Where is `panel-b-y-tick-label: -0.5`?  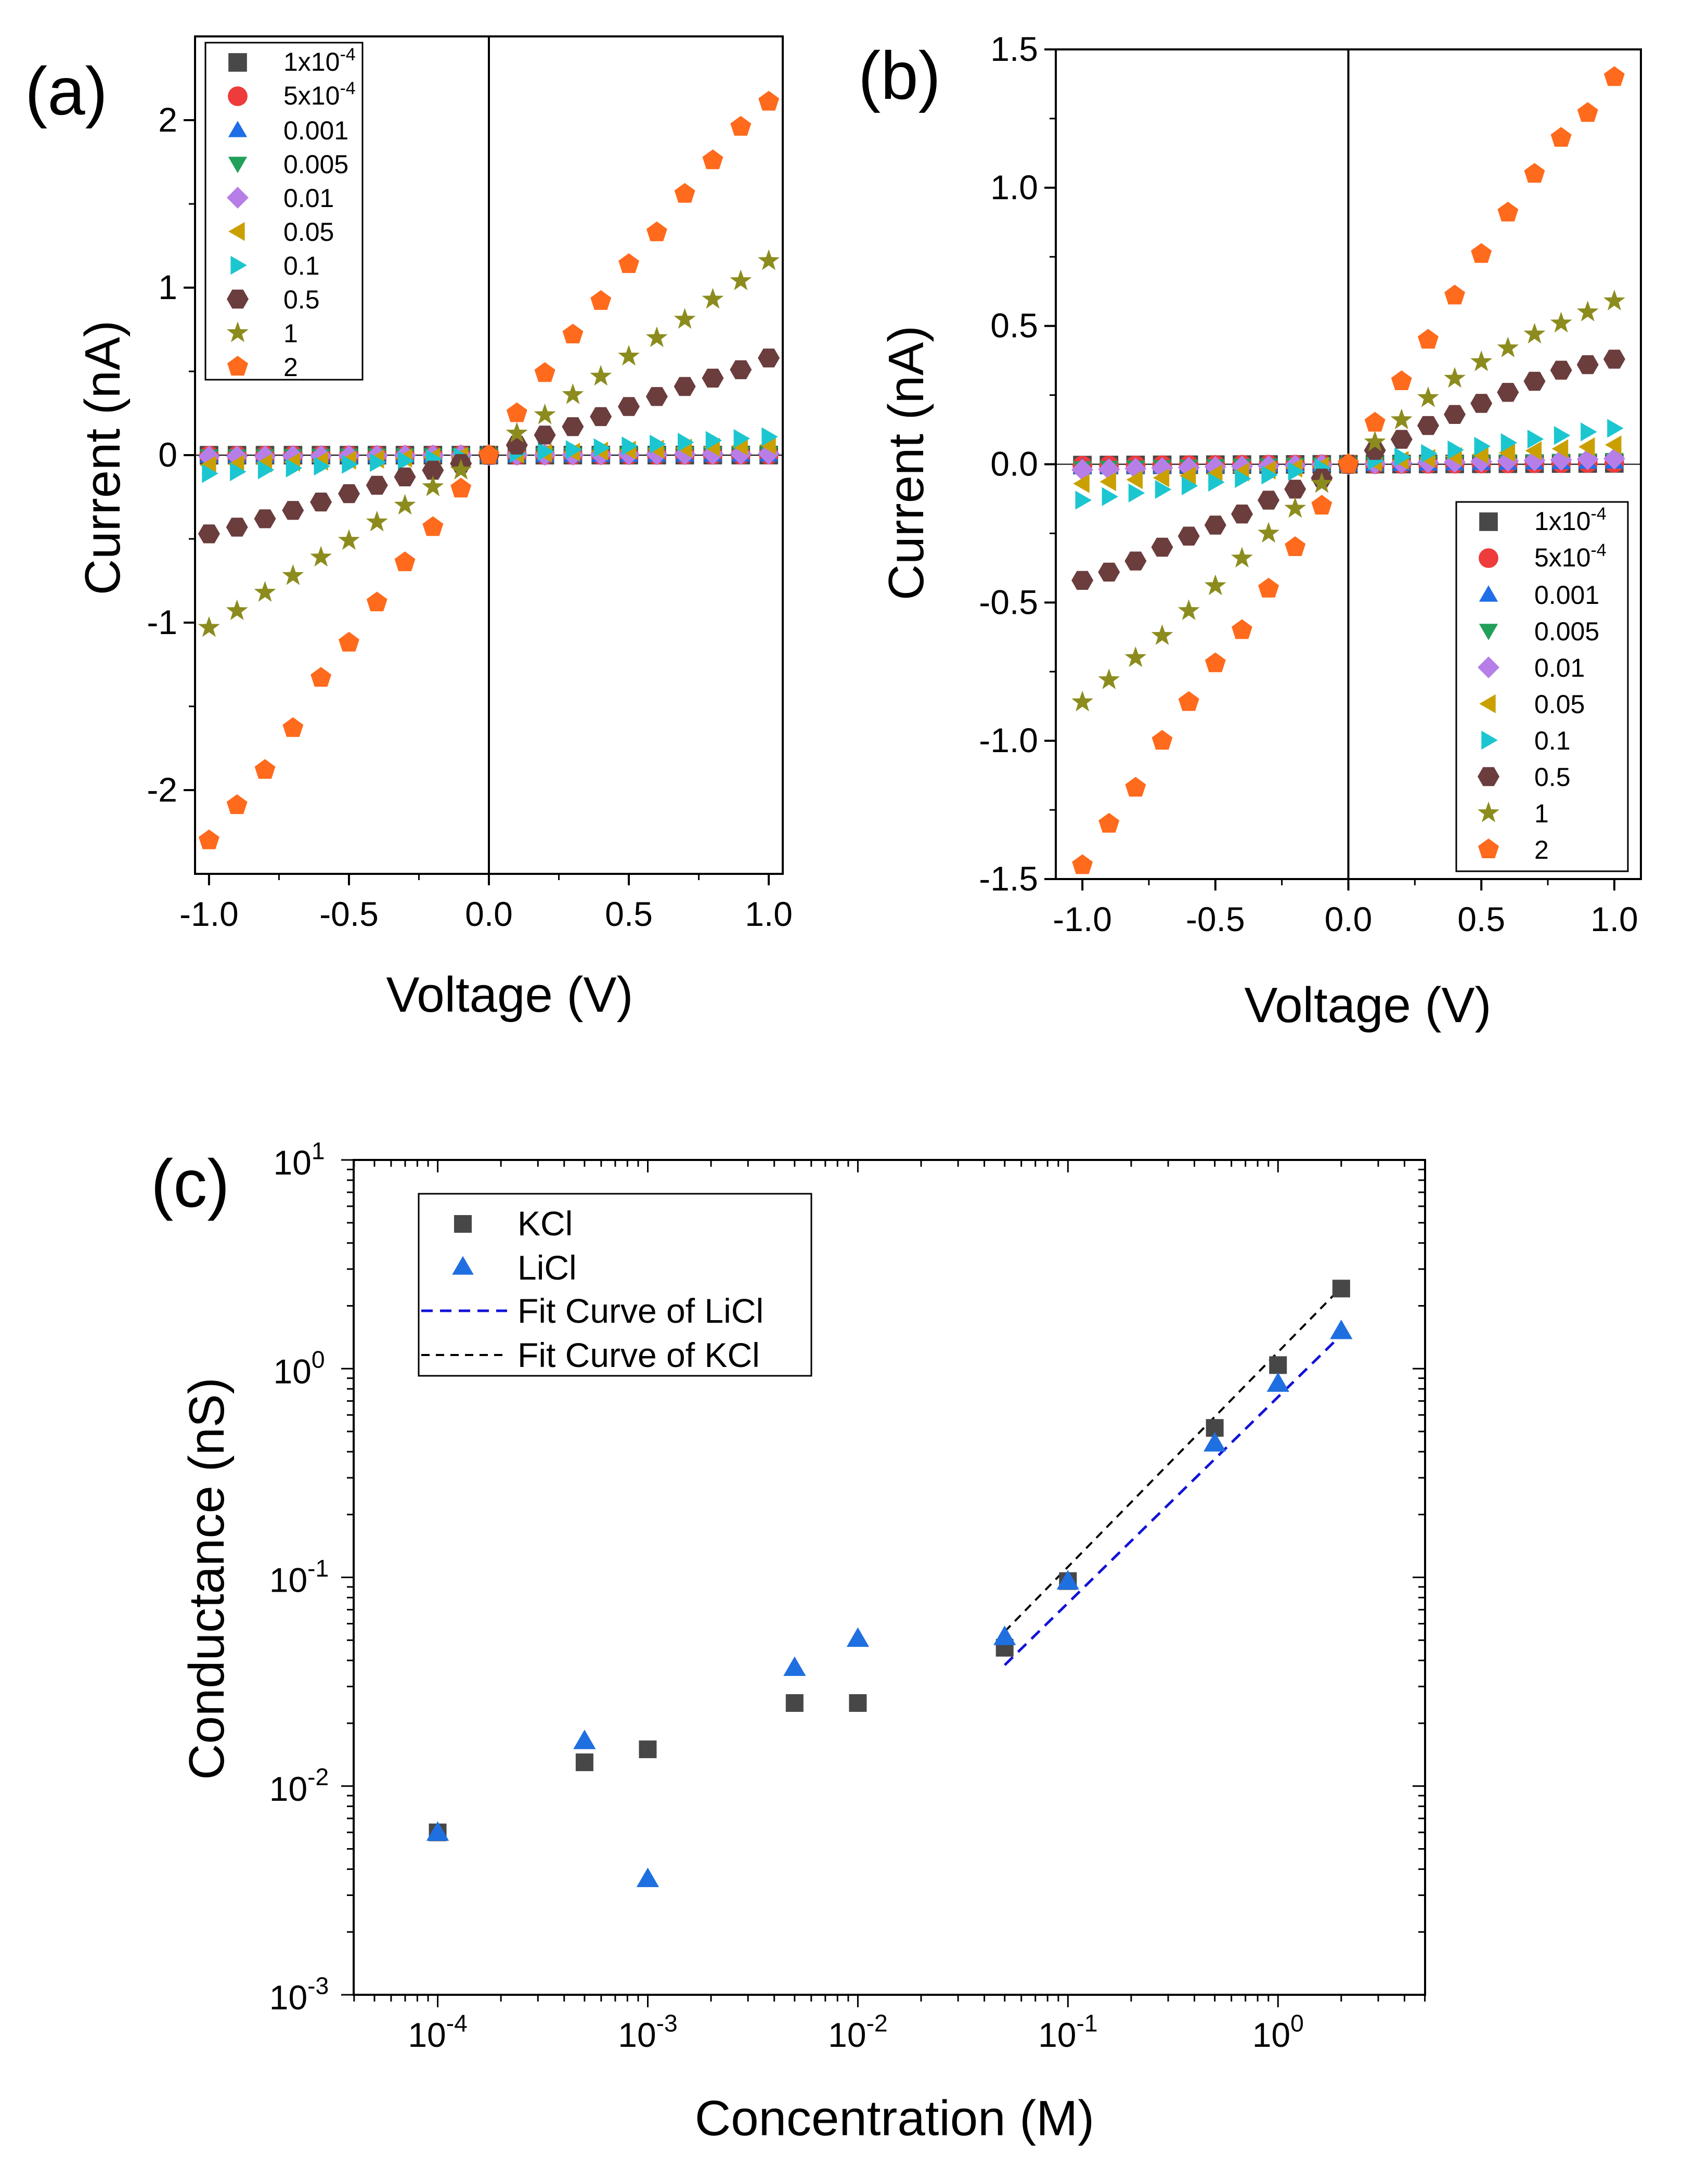 panel-b-y-tick-label: -0.5 is located at coordinates (1008, 602).